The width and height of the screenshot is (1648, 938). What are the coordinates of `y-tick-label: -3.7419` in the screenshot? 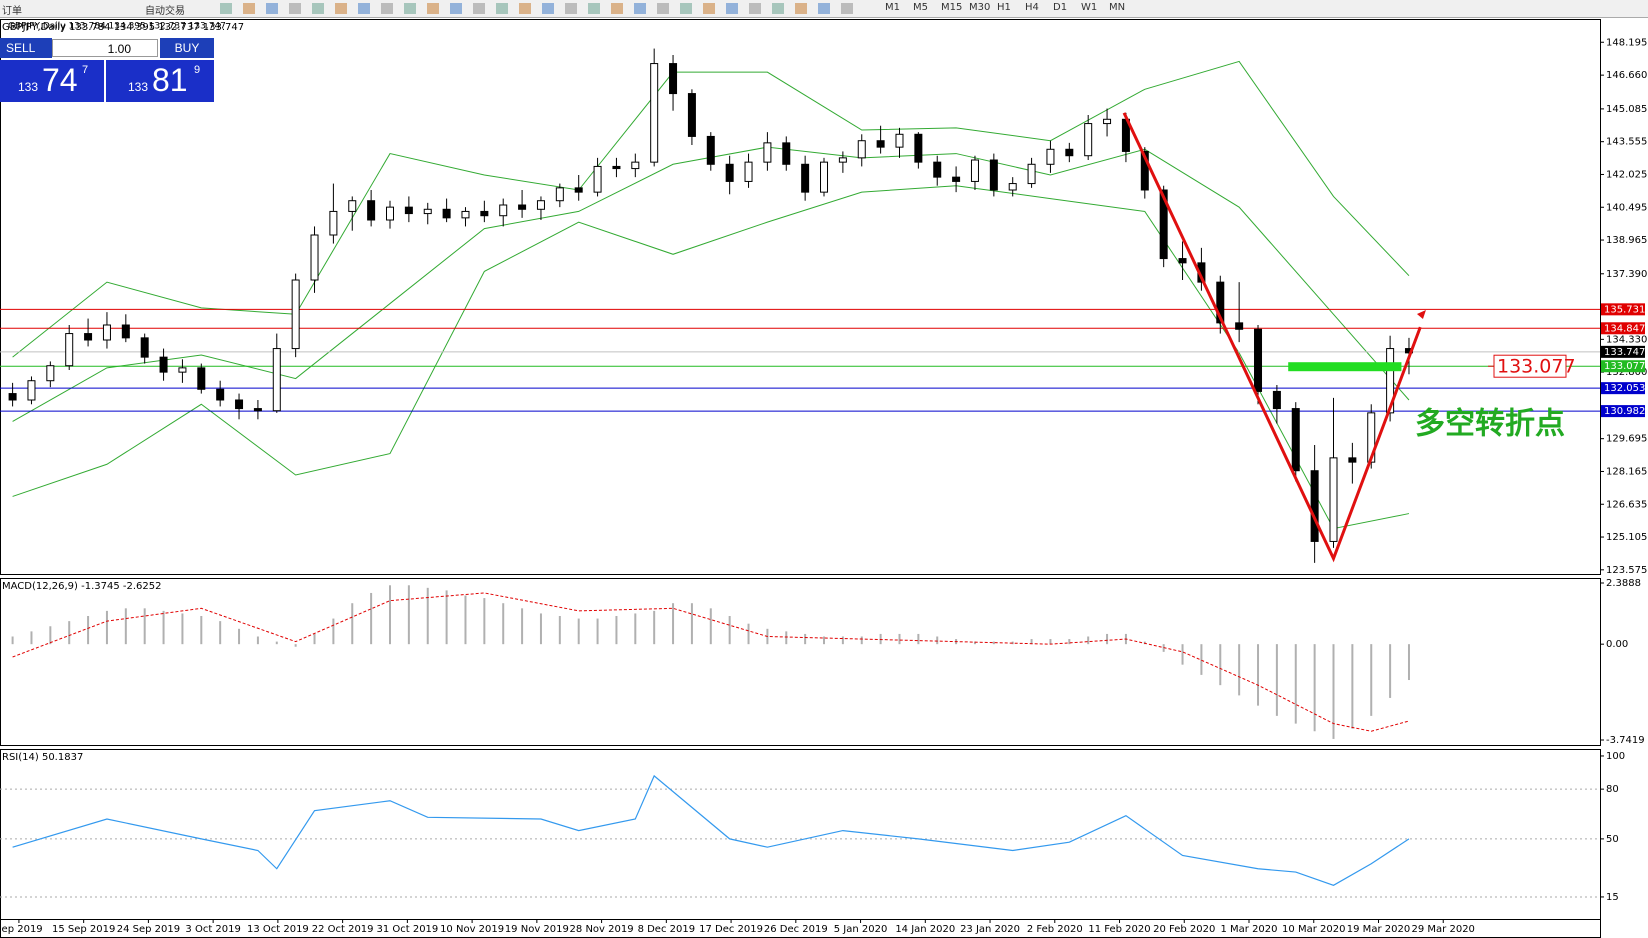 It's located at (1625, 740).